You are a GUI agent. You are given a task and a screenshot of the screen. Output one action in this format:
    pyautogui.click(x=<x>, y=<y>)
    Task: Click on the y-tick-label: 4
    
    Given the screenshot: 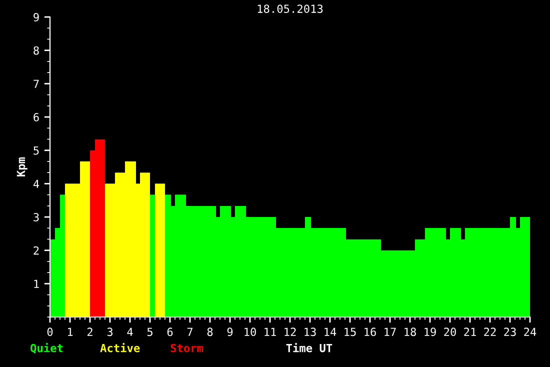 What is the action you would take?
    pyautogui.click(x=36, y=184)
    